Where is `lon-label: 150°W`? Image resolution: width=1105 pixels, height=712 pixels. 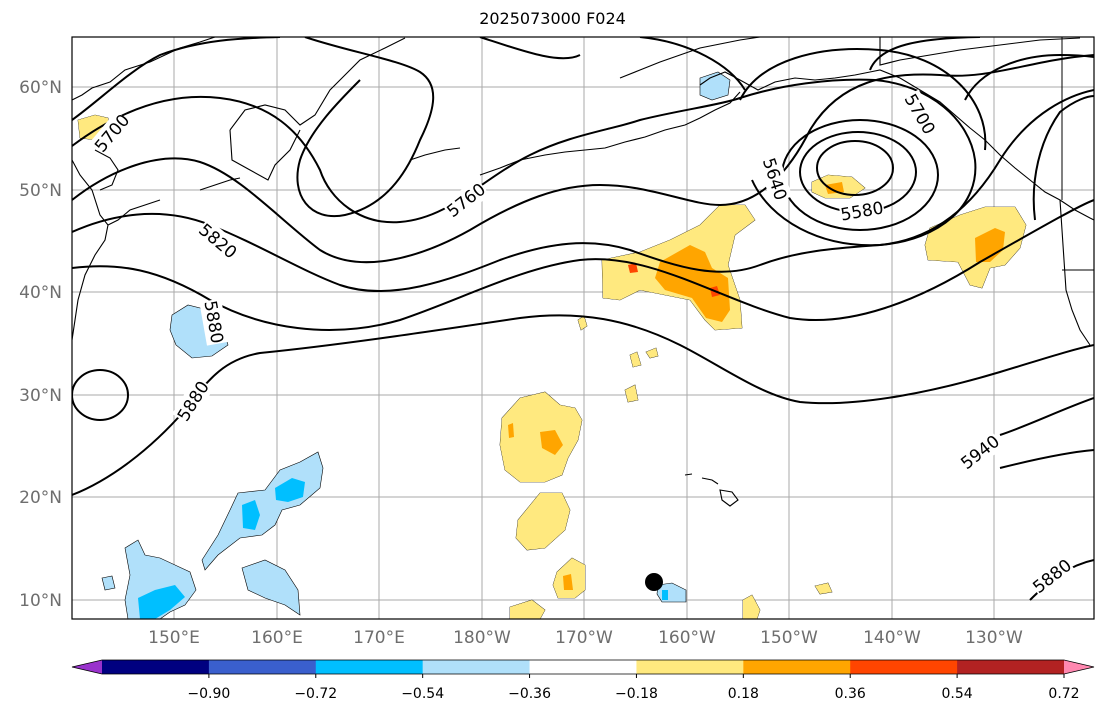
lon-label: 150°W is located at coordinates (789, 638).